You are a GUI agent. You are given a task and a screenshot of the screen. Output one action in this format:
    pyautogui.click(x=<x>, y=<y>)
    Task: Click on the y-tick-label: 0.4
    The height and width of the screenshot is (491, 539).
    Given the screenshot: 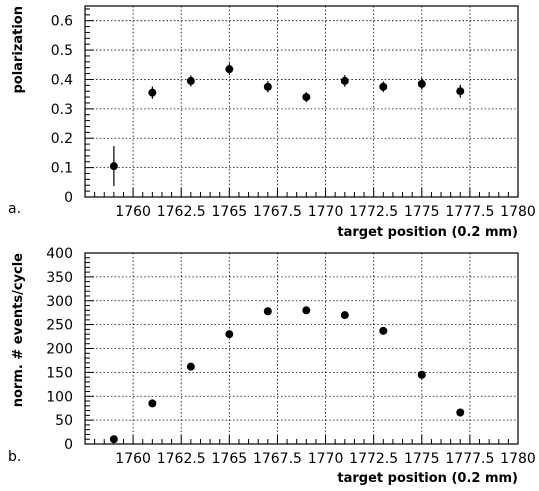 What is the action you would take?
    pyautogui.click(x=62, y=80)
    